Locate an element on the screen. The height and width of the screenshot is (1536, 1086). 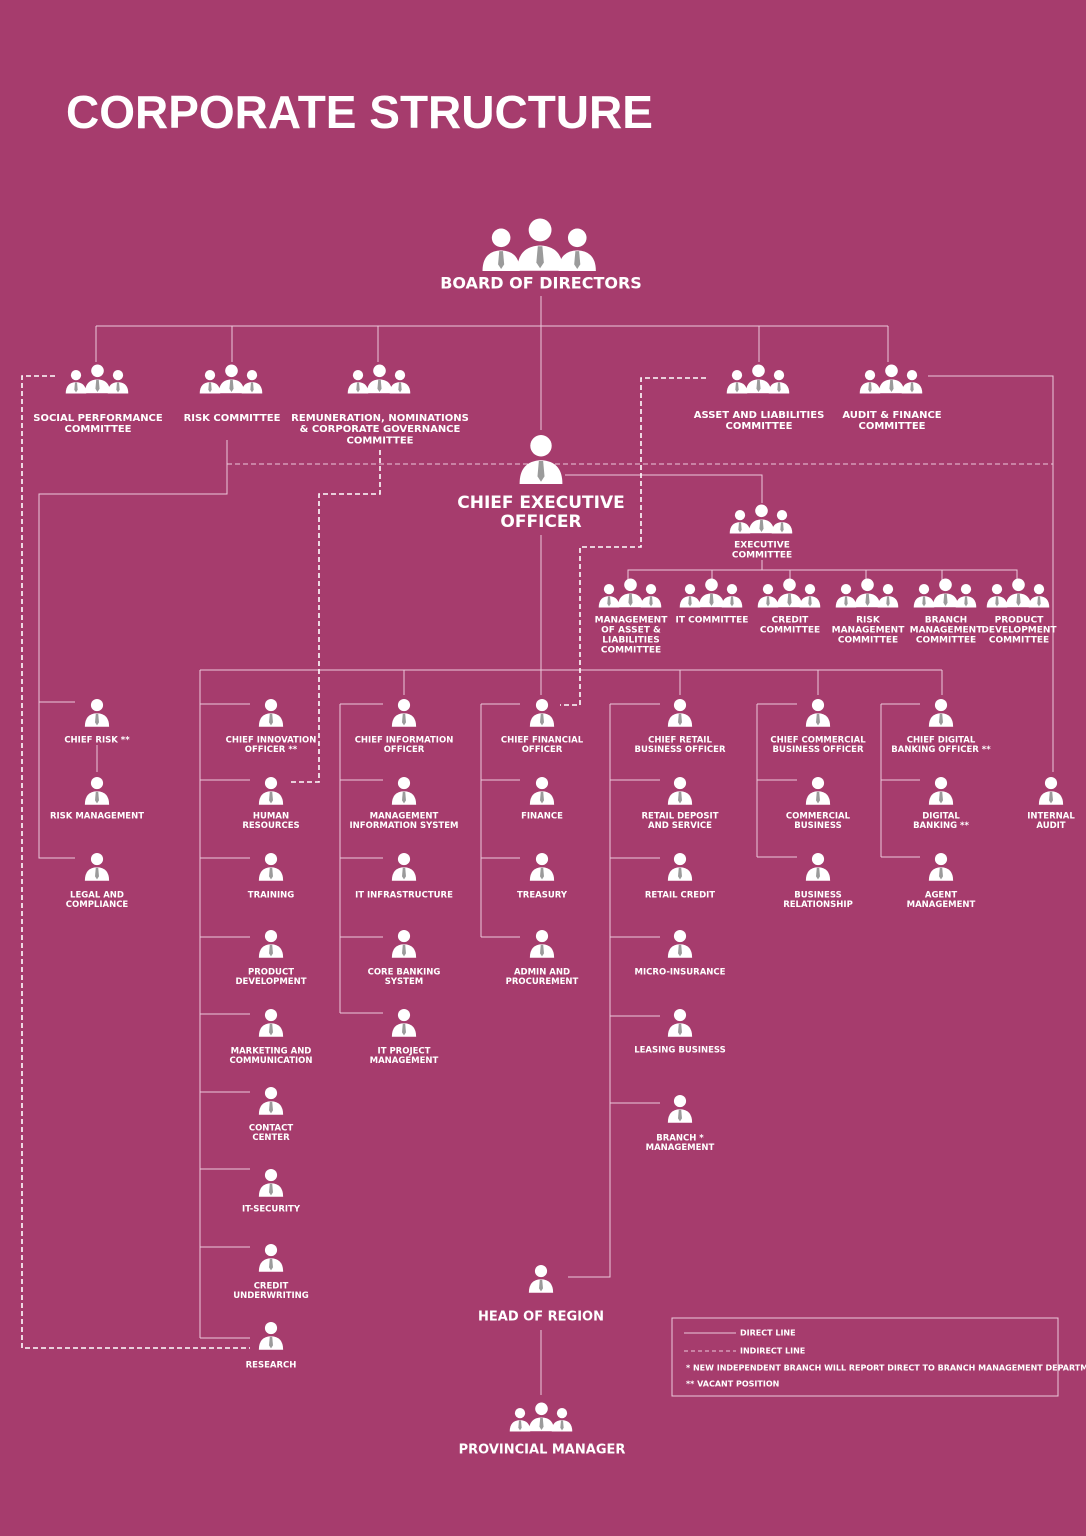
node-label: DIGITAL is located at coordinates (941, 817).